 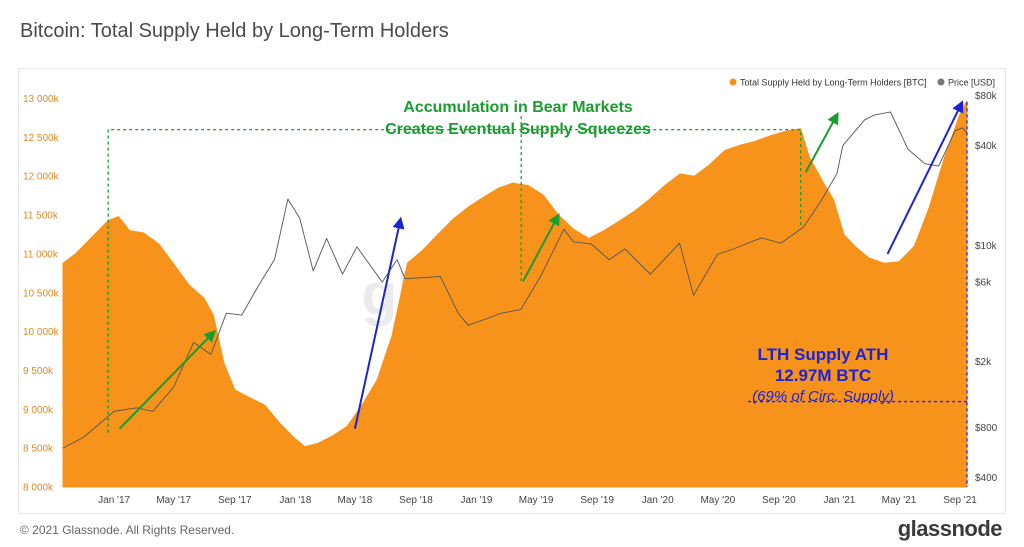 What do you see at coordinates (823, 354) in the screenshot?
I see `annotation-blue-line1: LTH Supply ATH` at bounding box center [823, 354].